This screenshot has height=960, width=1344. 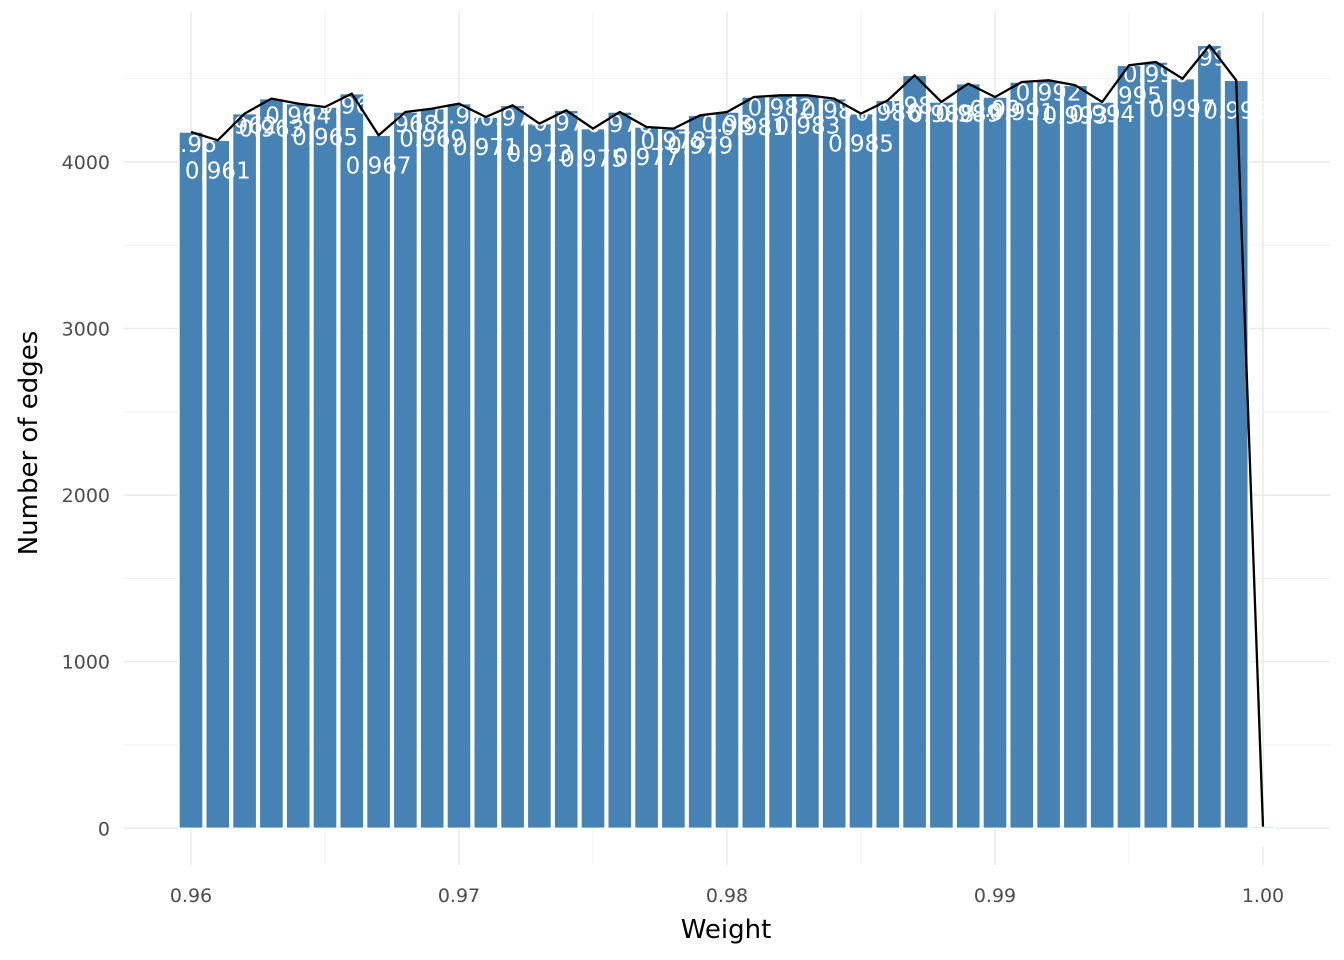 I want to click on bar-value-label: 0.981, so click(x=754, y=128).